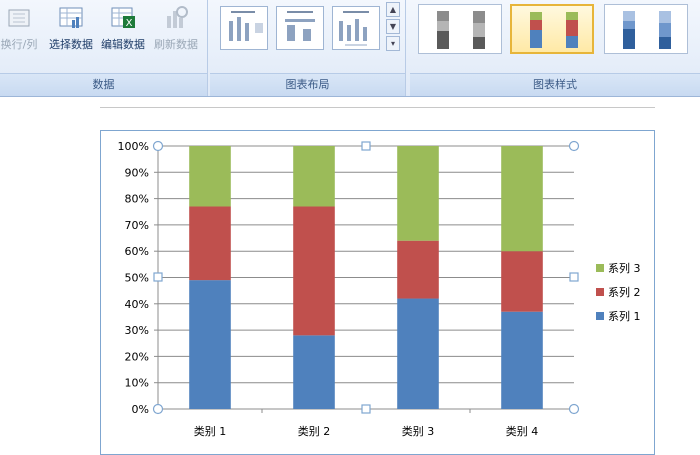 Image resolution: width=700 pixels, height=455 pixels. I want to click on chart-legend: 系列 3 系列 2 系列 1, so click(618, 292).